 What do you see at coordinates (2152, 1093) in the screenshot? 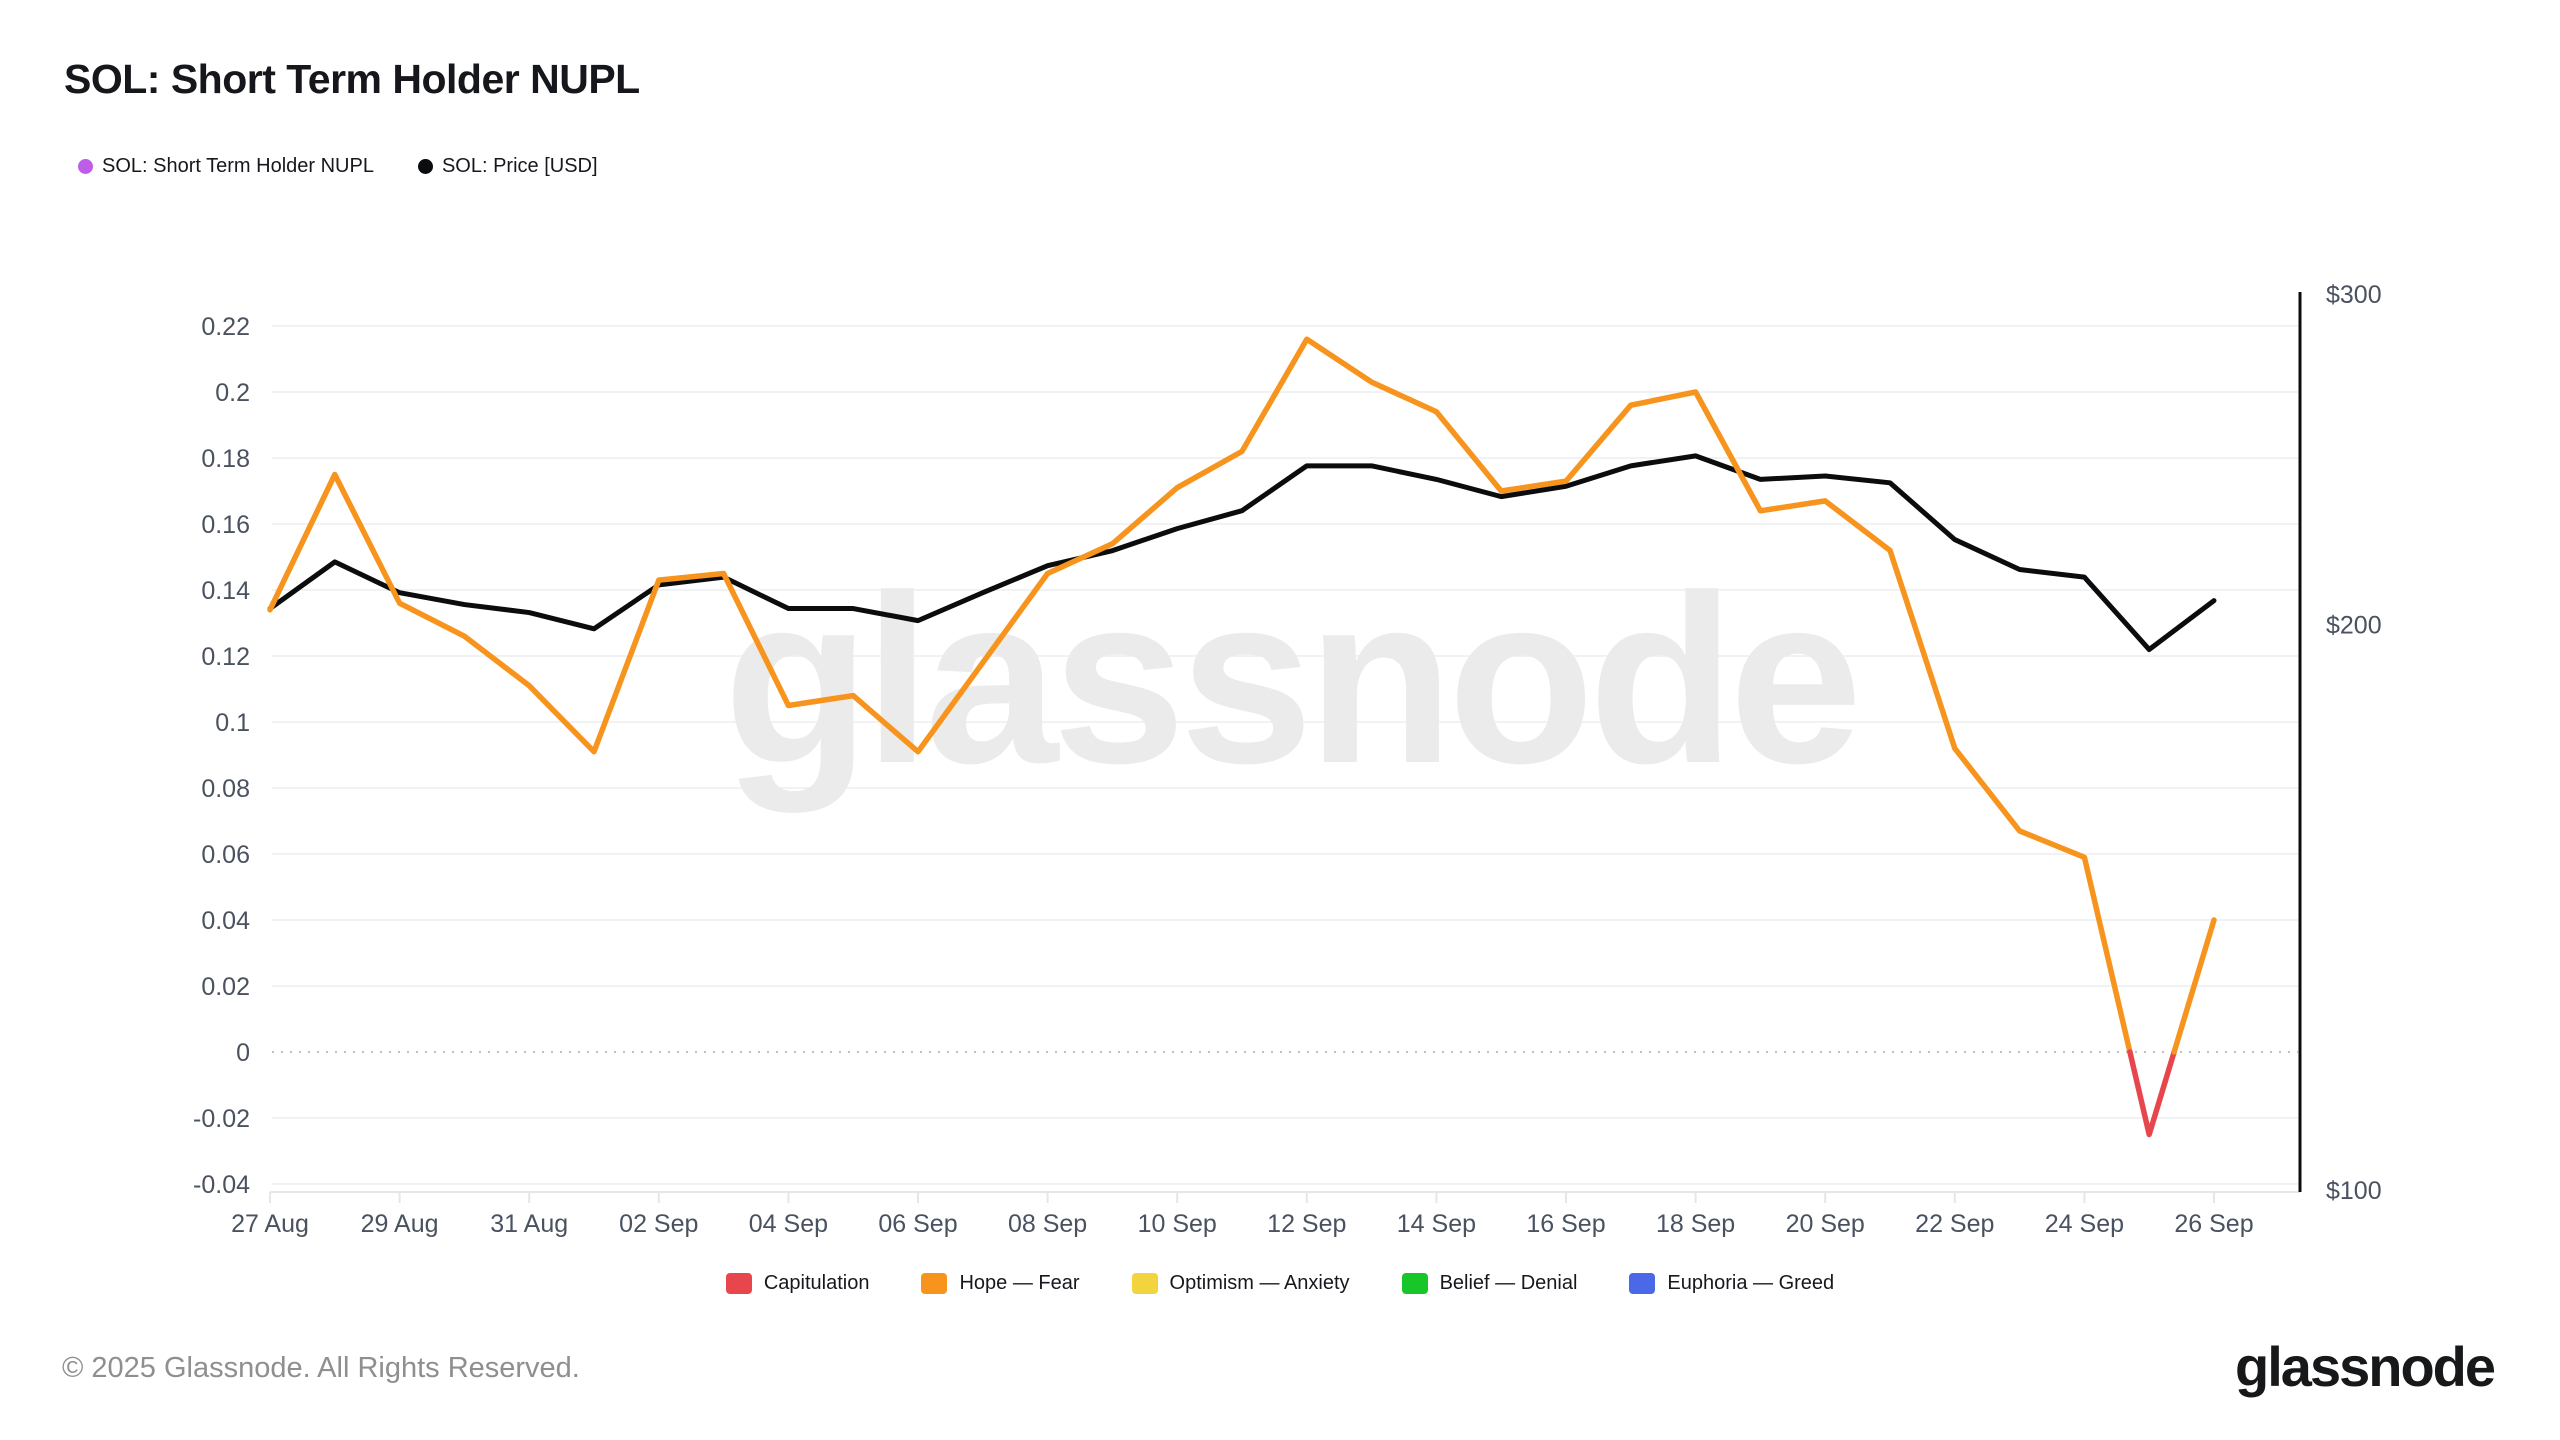
I see `nupl-line-capitulation-segment` at bounding box center [2152, 1093].